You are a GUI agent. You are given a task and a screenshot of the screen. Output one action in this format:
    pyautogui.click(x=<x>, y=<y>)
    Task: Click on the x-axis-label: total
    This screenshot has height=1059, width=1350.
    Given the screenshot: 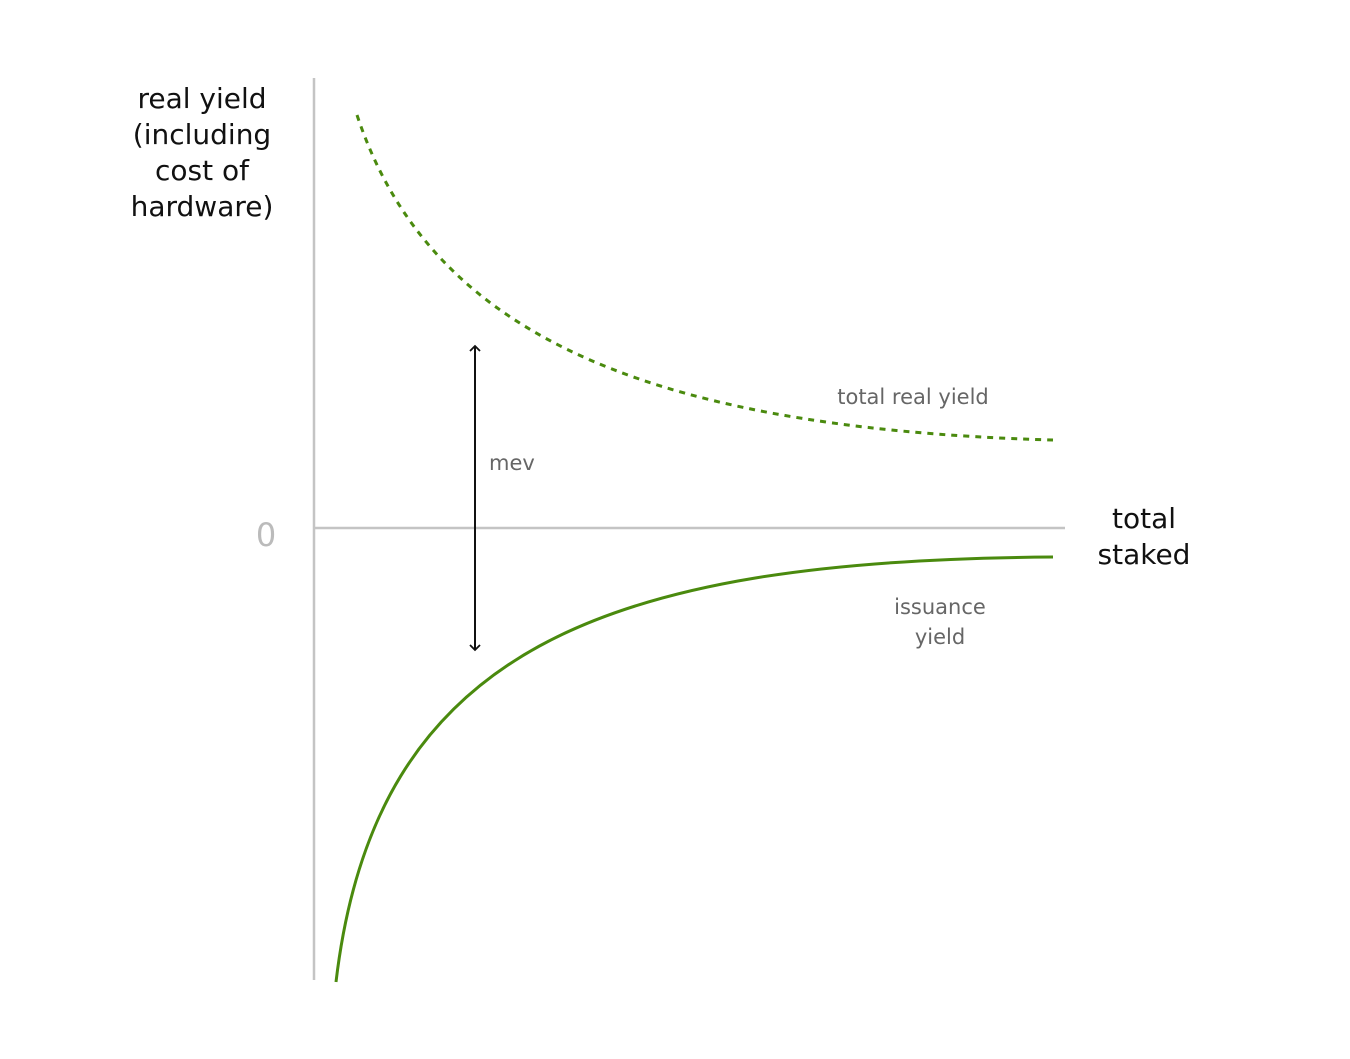 What is the action you would take?
    pyautogui.click(x=1144, y=518)
    